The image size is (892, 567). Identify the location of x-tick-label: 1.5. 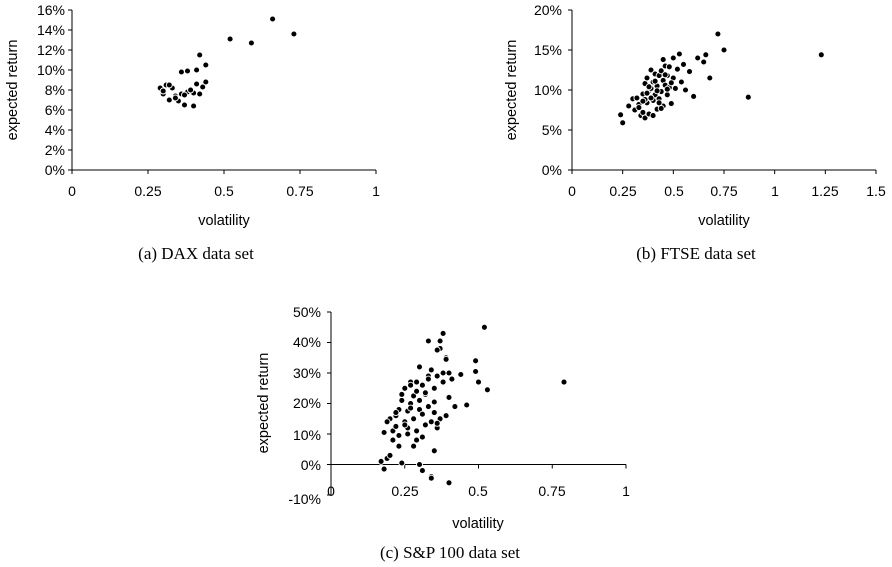
(876, 191).